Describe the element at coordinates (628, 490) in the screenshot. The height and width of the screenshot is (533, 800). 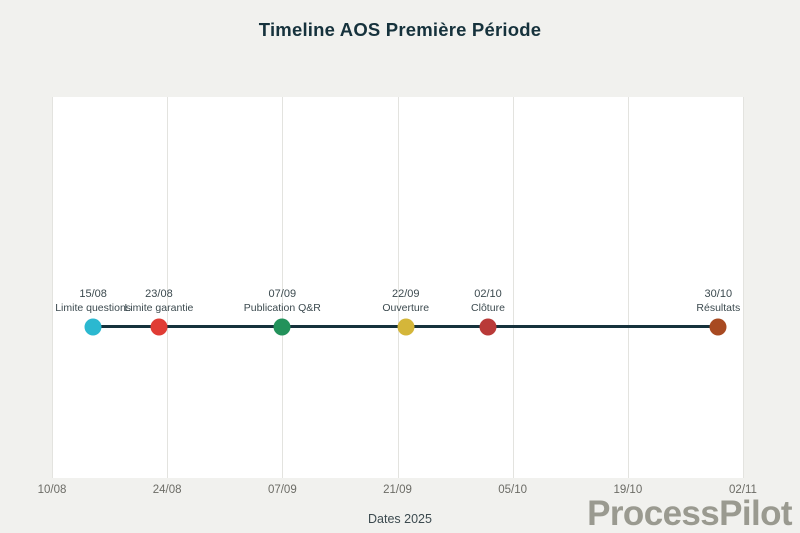
I see `x-tick-label: 19/10` at that location.